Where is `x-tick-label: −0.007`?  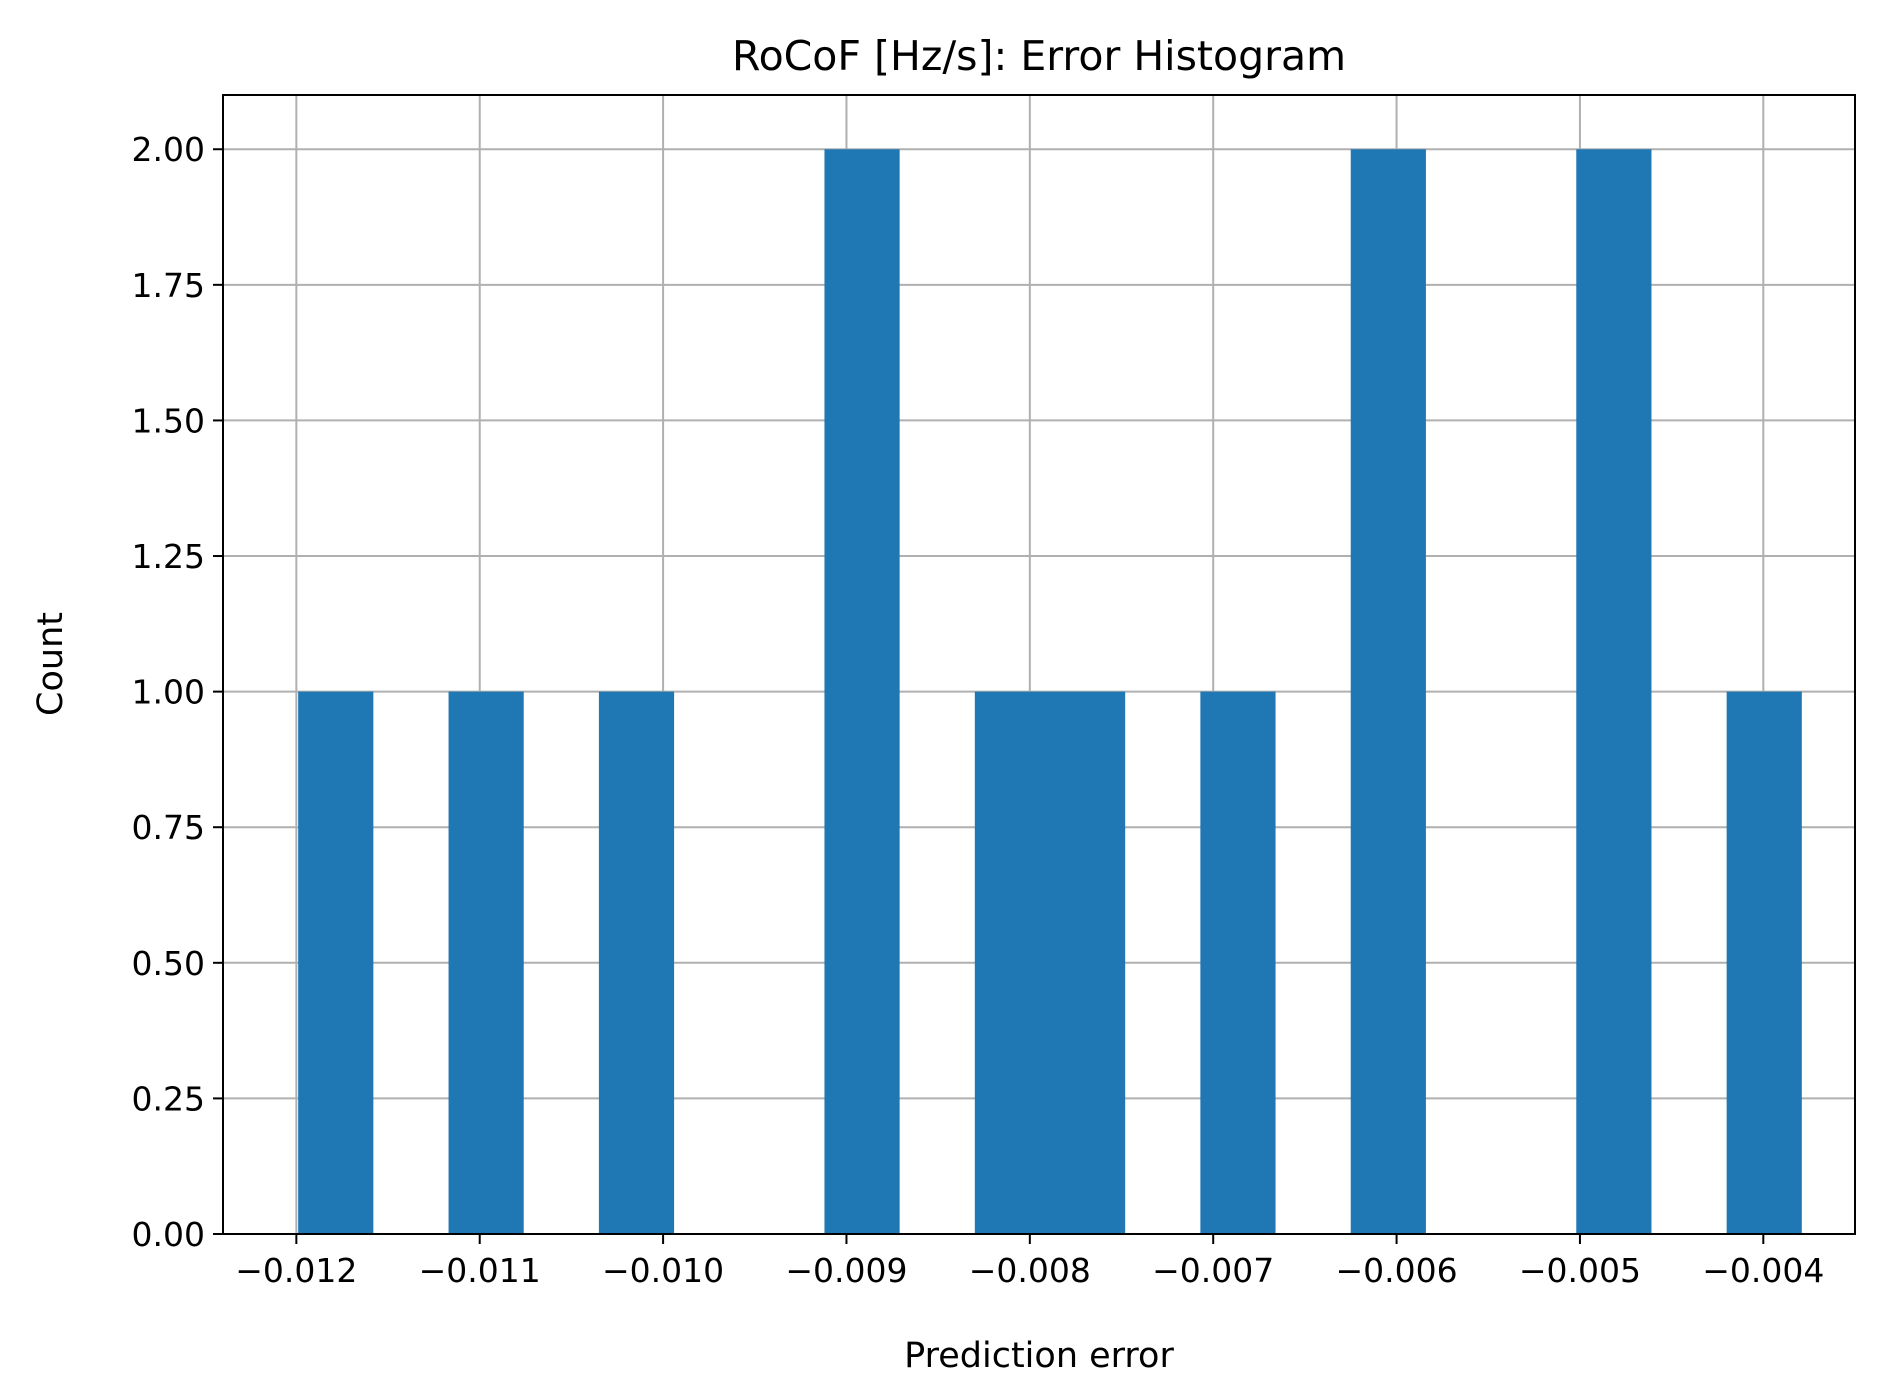
x-tick-label: −0.007 is located at coordinates (1213, 1270).